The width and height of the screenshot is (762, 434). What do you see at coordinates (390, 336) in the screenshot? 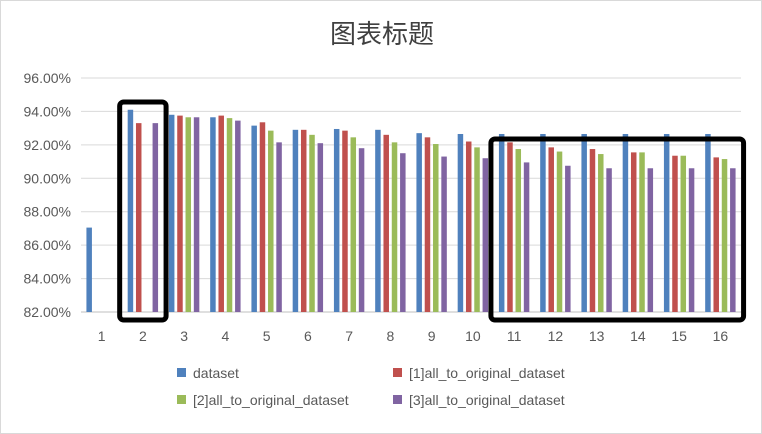
I see `x-tick-label: 8` at bounding box center [390, 336].